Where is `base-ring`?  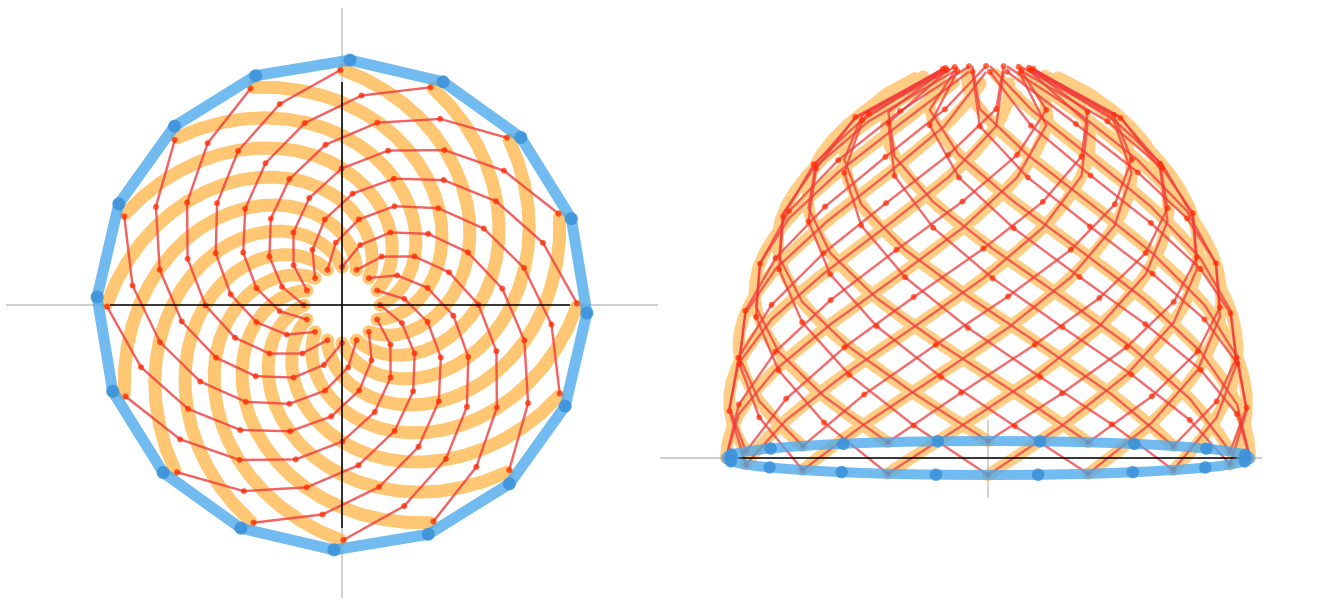
base-ring is located at coordinates (988, 458).